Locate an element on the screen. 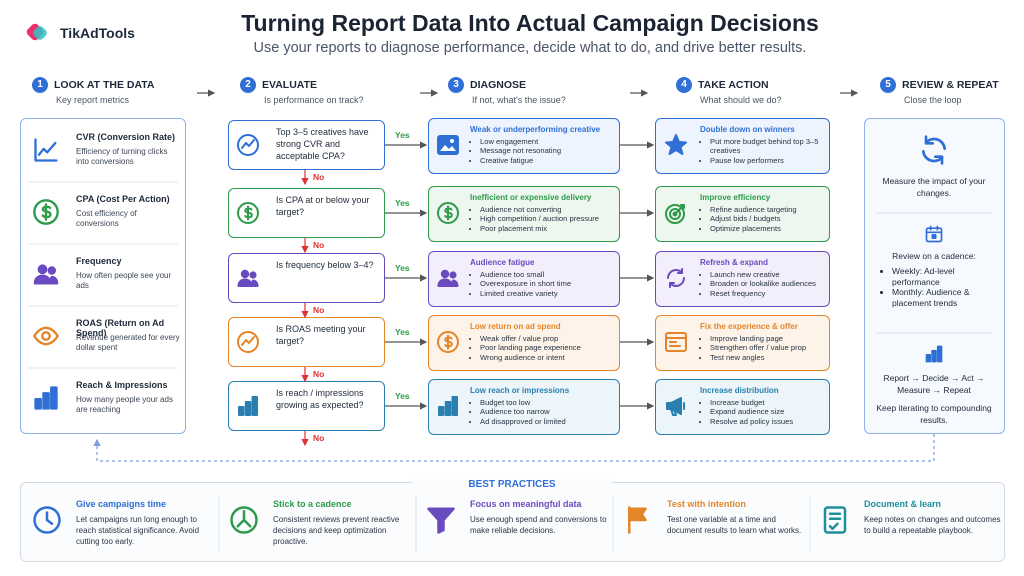  step-number: 1 is located at coordinates (40, 84).